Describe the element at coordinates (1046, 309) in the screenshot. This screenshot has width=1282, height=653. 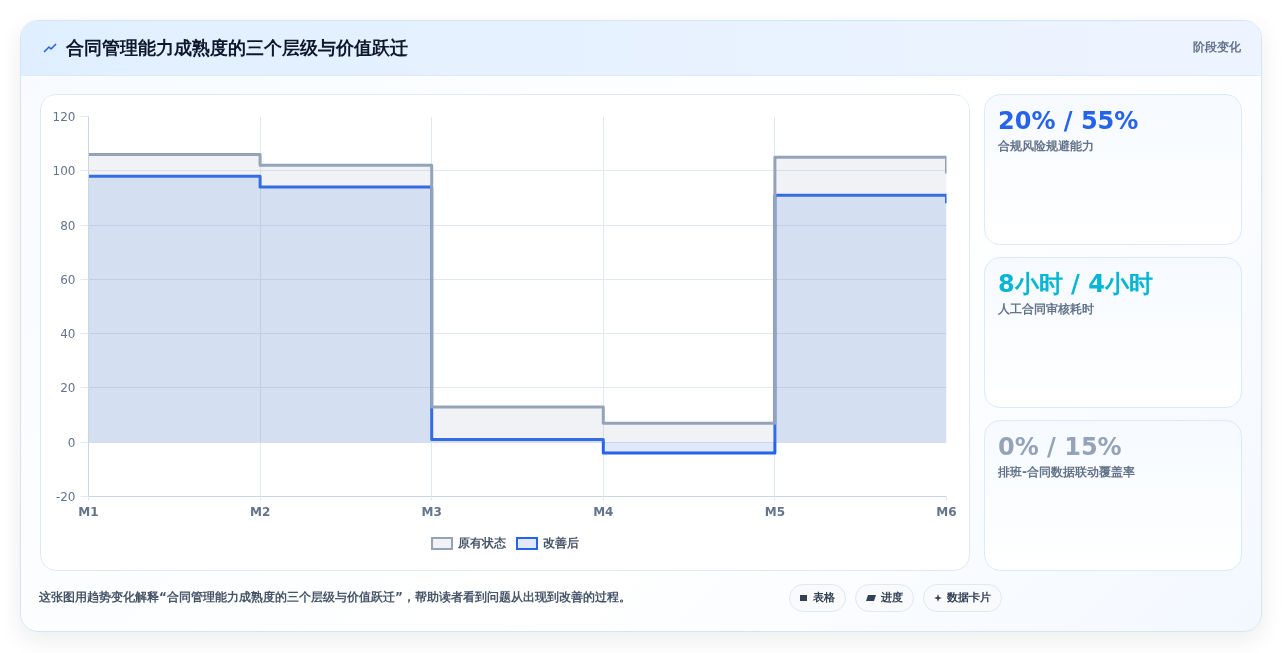
I see `text: 人工合同审核耗时` at that location.